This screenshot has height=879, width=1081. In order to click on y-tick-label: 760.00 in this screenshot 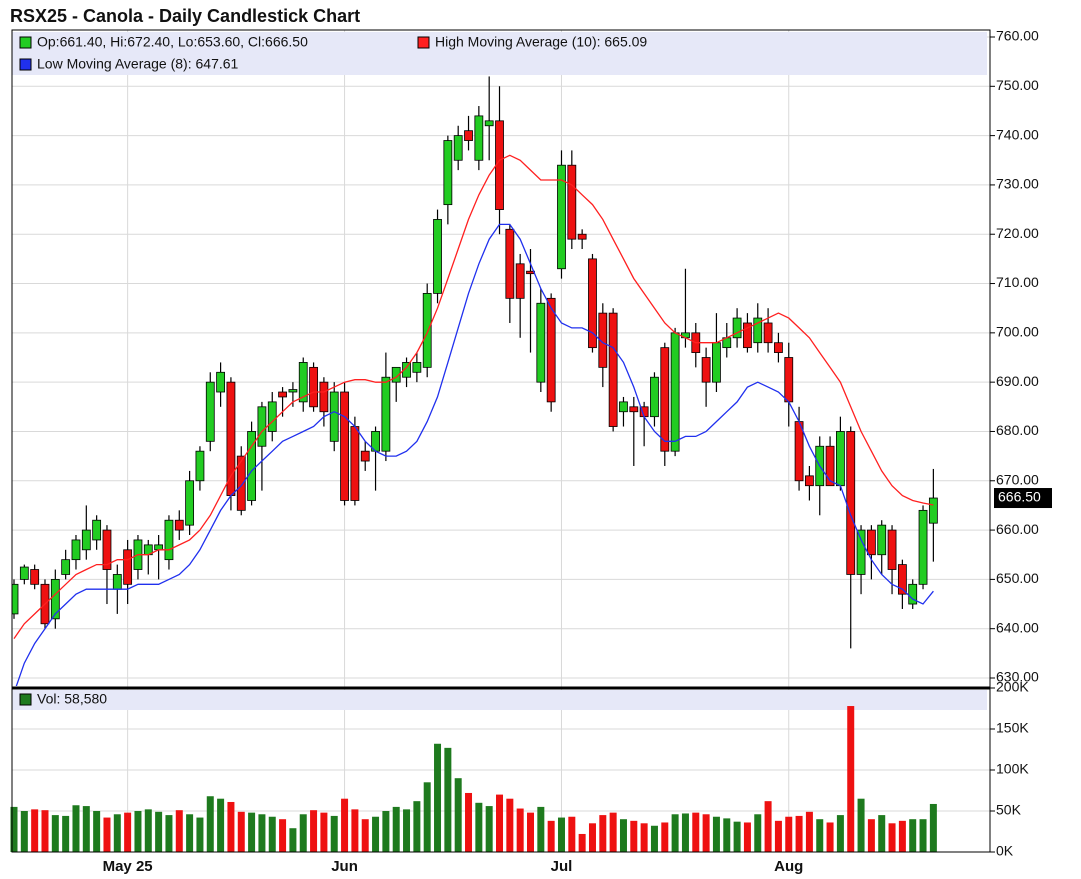, I will do `click(1017, 36)`.